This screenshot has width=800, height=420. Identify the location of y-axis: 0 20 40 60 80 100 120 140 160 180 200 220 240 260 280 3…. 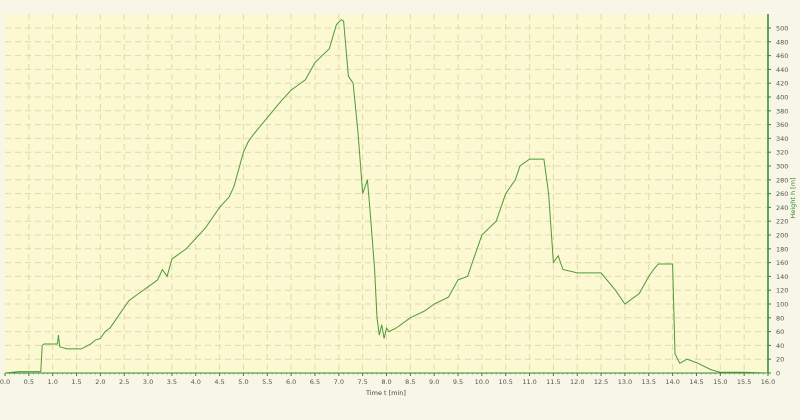
(777, 196).